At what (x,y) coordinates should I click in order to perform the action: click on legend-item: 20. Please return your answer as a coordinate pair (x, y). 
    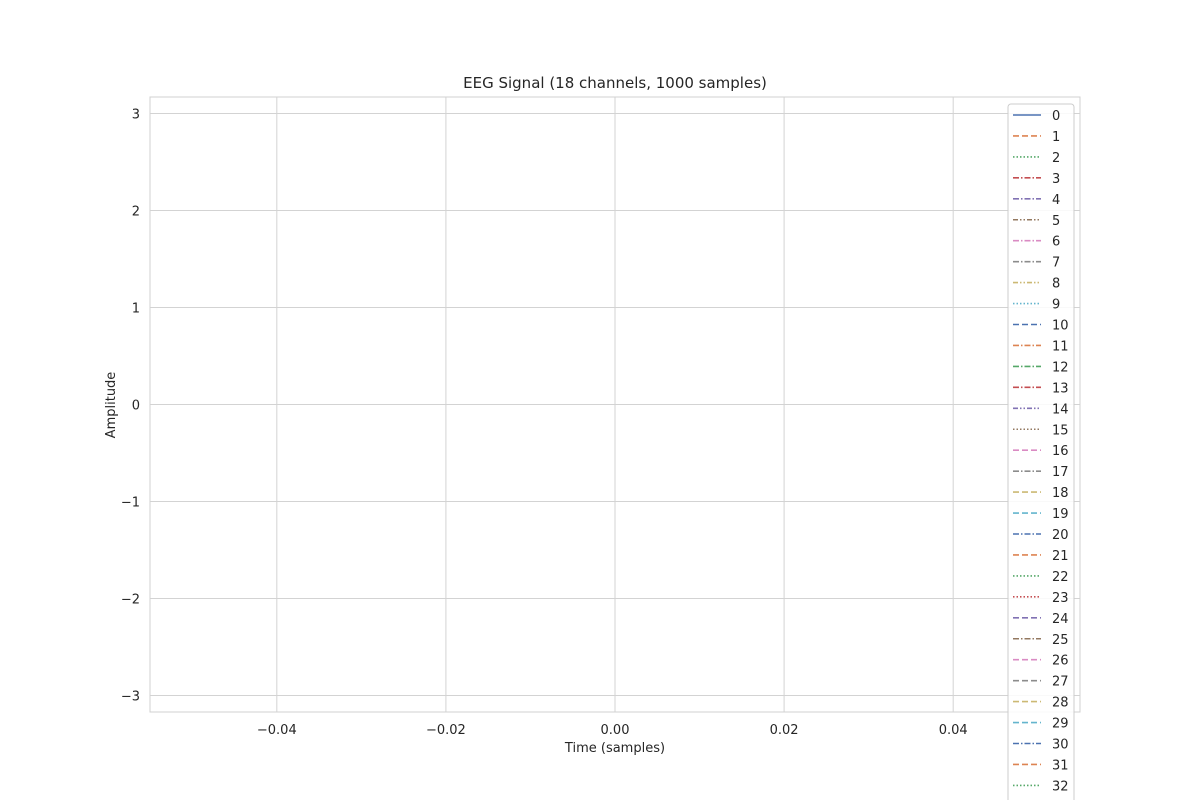
    Looking at the image, I should click on (1041, 535).